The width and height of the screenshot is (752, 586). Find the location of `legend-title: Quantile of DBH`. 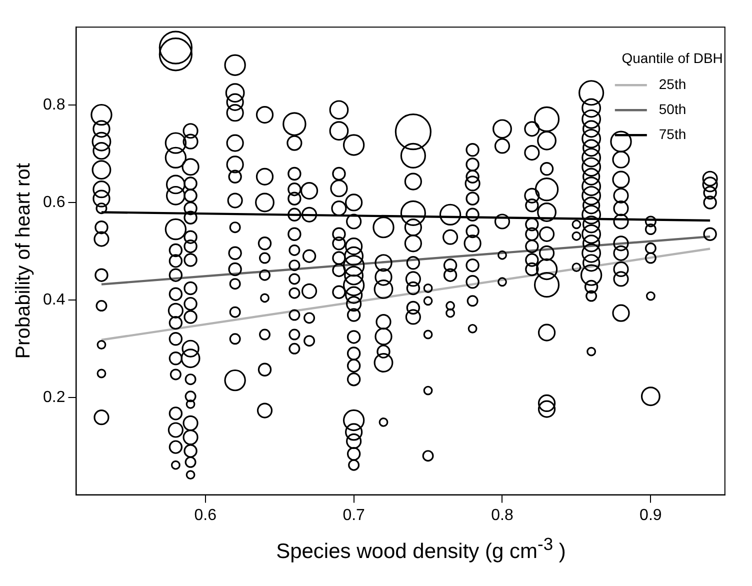

legend-title: Quantile of DBH is located at coordinates (672, 58).